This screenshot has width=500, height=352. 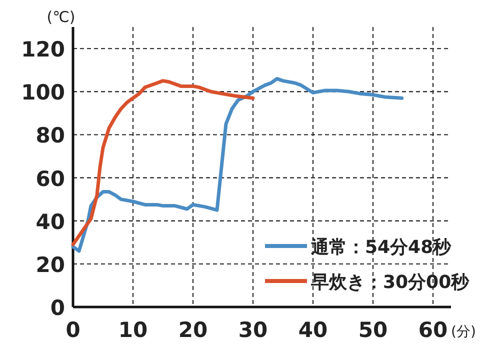 What do you see at coordinates (43, 50) in the screenshot?
I see `y-tick-label: 120` at bounding box center [43, 50].